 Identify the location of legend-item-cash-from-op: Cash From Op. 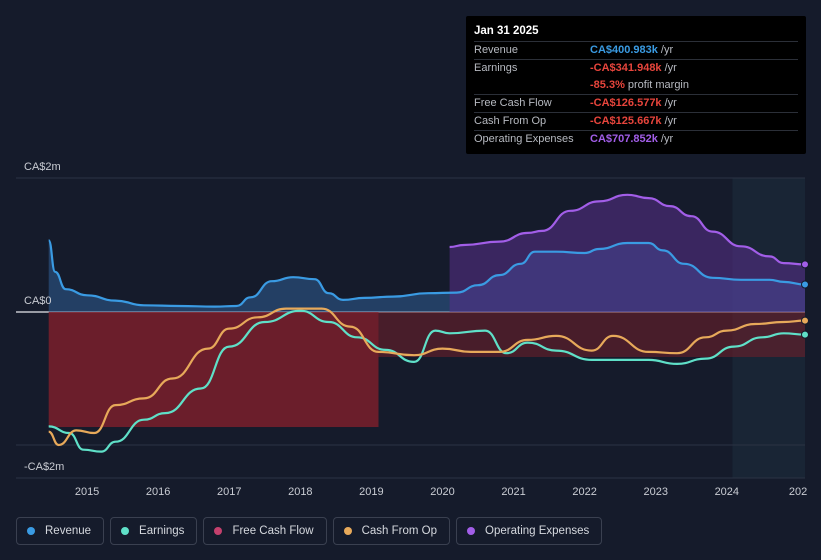
(391, 531).